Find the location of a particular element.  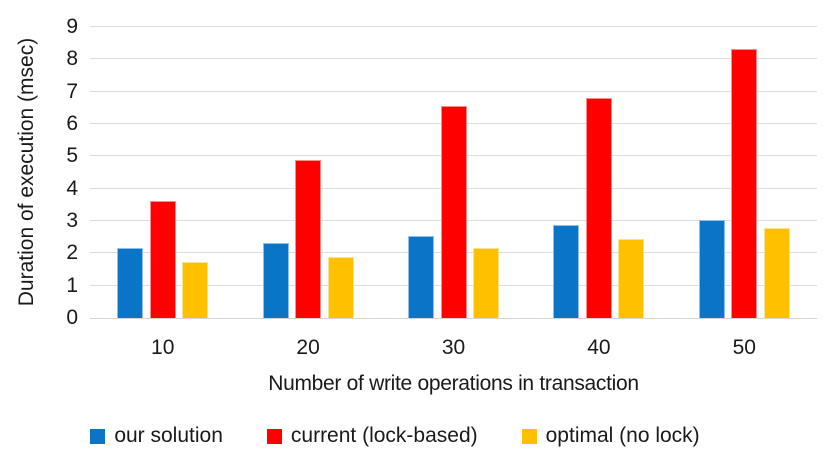

x-axis-tick-labels: 10 20 30 40 50 is located at coordinates (453, 350).